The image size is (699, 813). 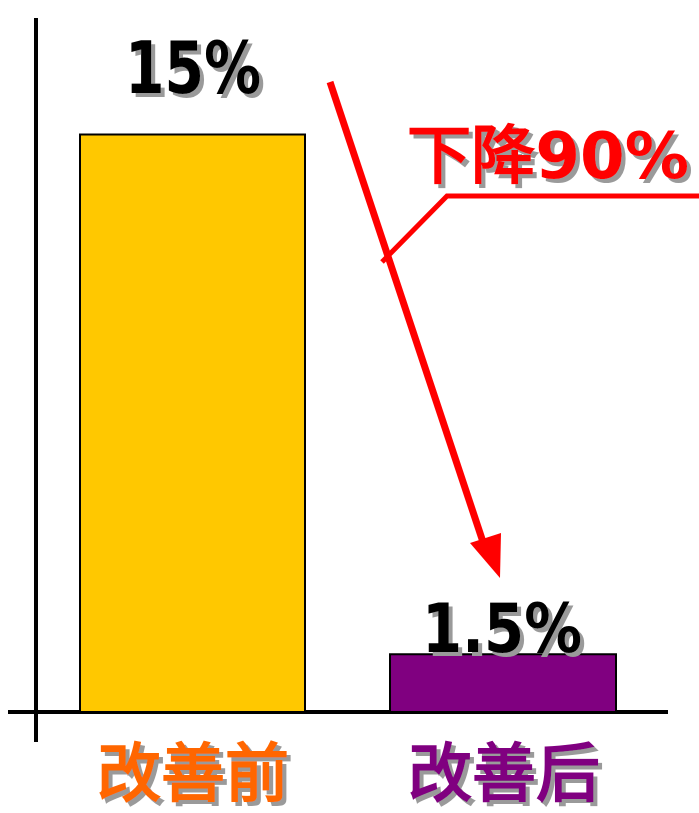 I want to click on value-label-before: 15%, so click(x=193, y=68).